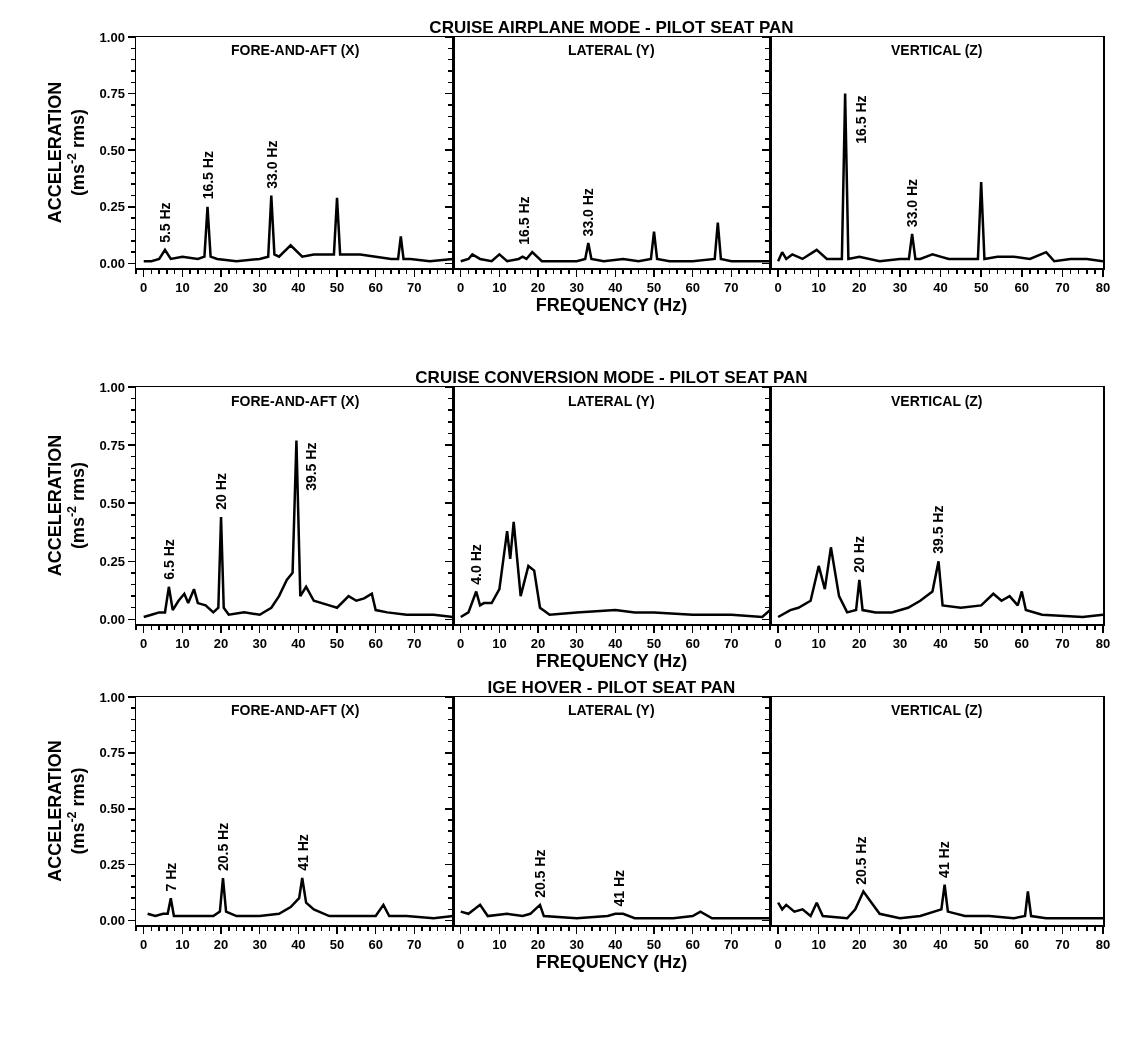 This screenshot has height=1057, width=1124. I want to click on chart-title: CRUISE CONVERSION MODE - PILOT SEAT PAN, so click(611, 377).